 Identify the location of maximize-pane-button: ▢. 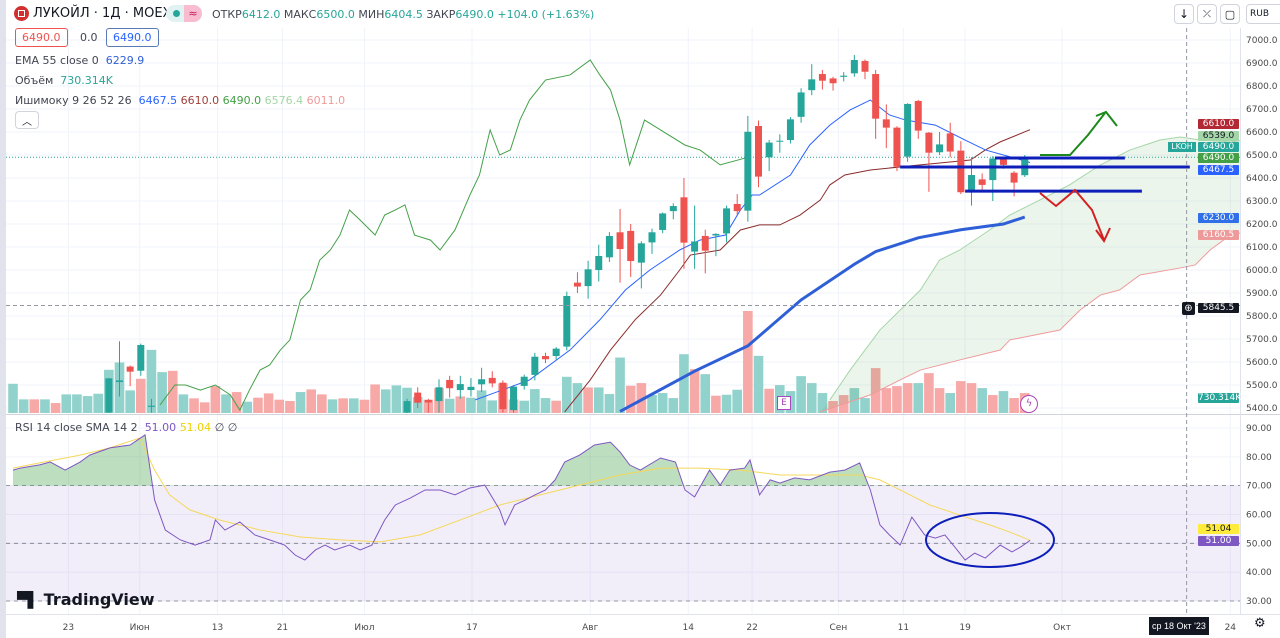
(1230, 14).